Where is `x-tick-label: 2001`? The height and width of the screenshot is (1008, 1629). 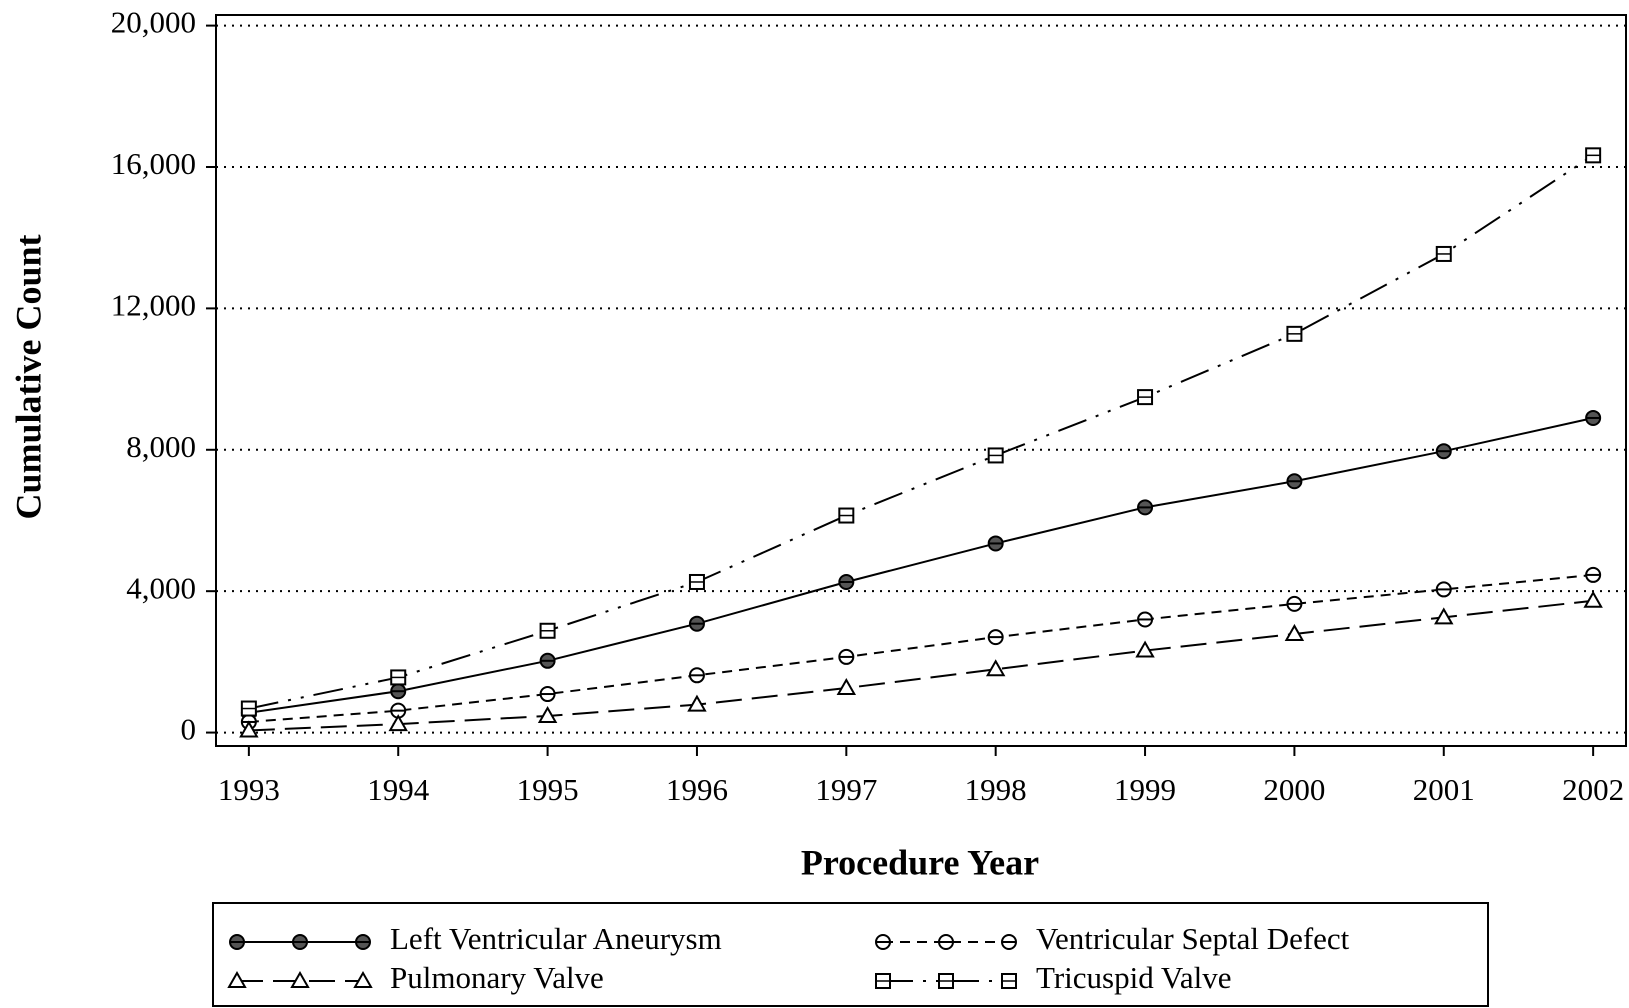
x-tick-label: 2001 is located at coordinates (1444, 789).